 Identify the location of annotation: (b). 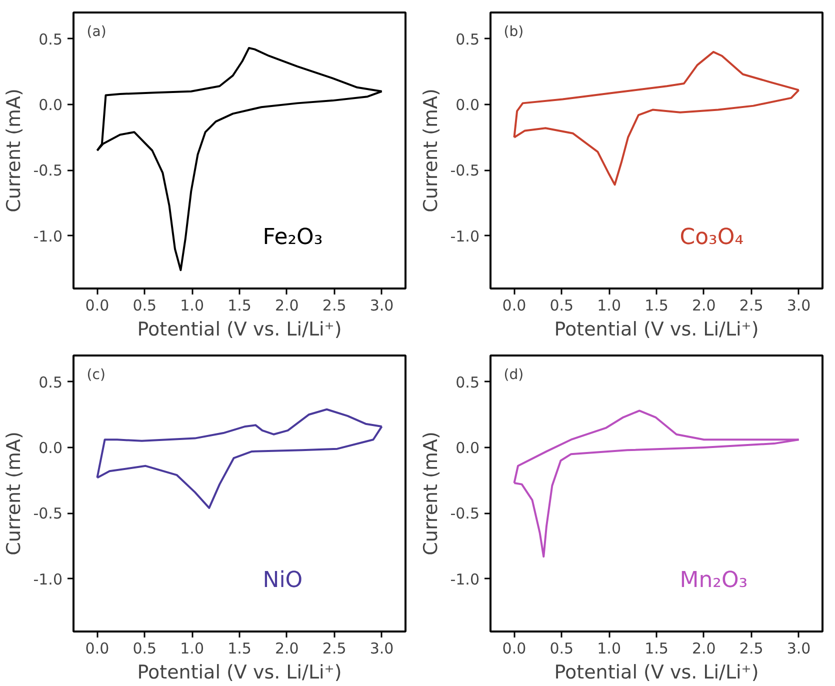
(514, 32).